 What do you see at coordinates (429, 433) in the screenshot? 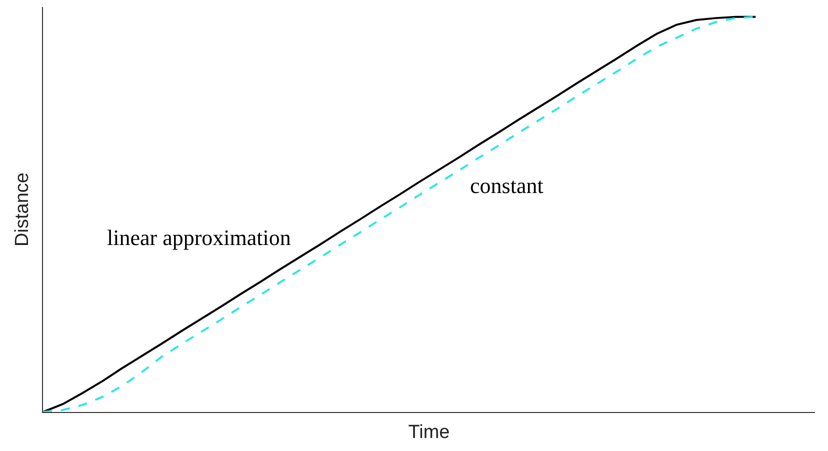
I see `x-axis-title: Time` at bounding box center [429, 433].